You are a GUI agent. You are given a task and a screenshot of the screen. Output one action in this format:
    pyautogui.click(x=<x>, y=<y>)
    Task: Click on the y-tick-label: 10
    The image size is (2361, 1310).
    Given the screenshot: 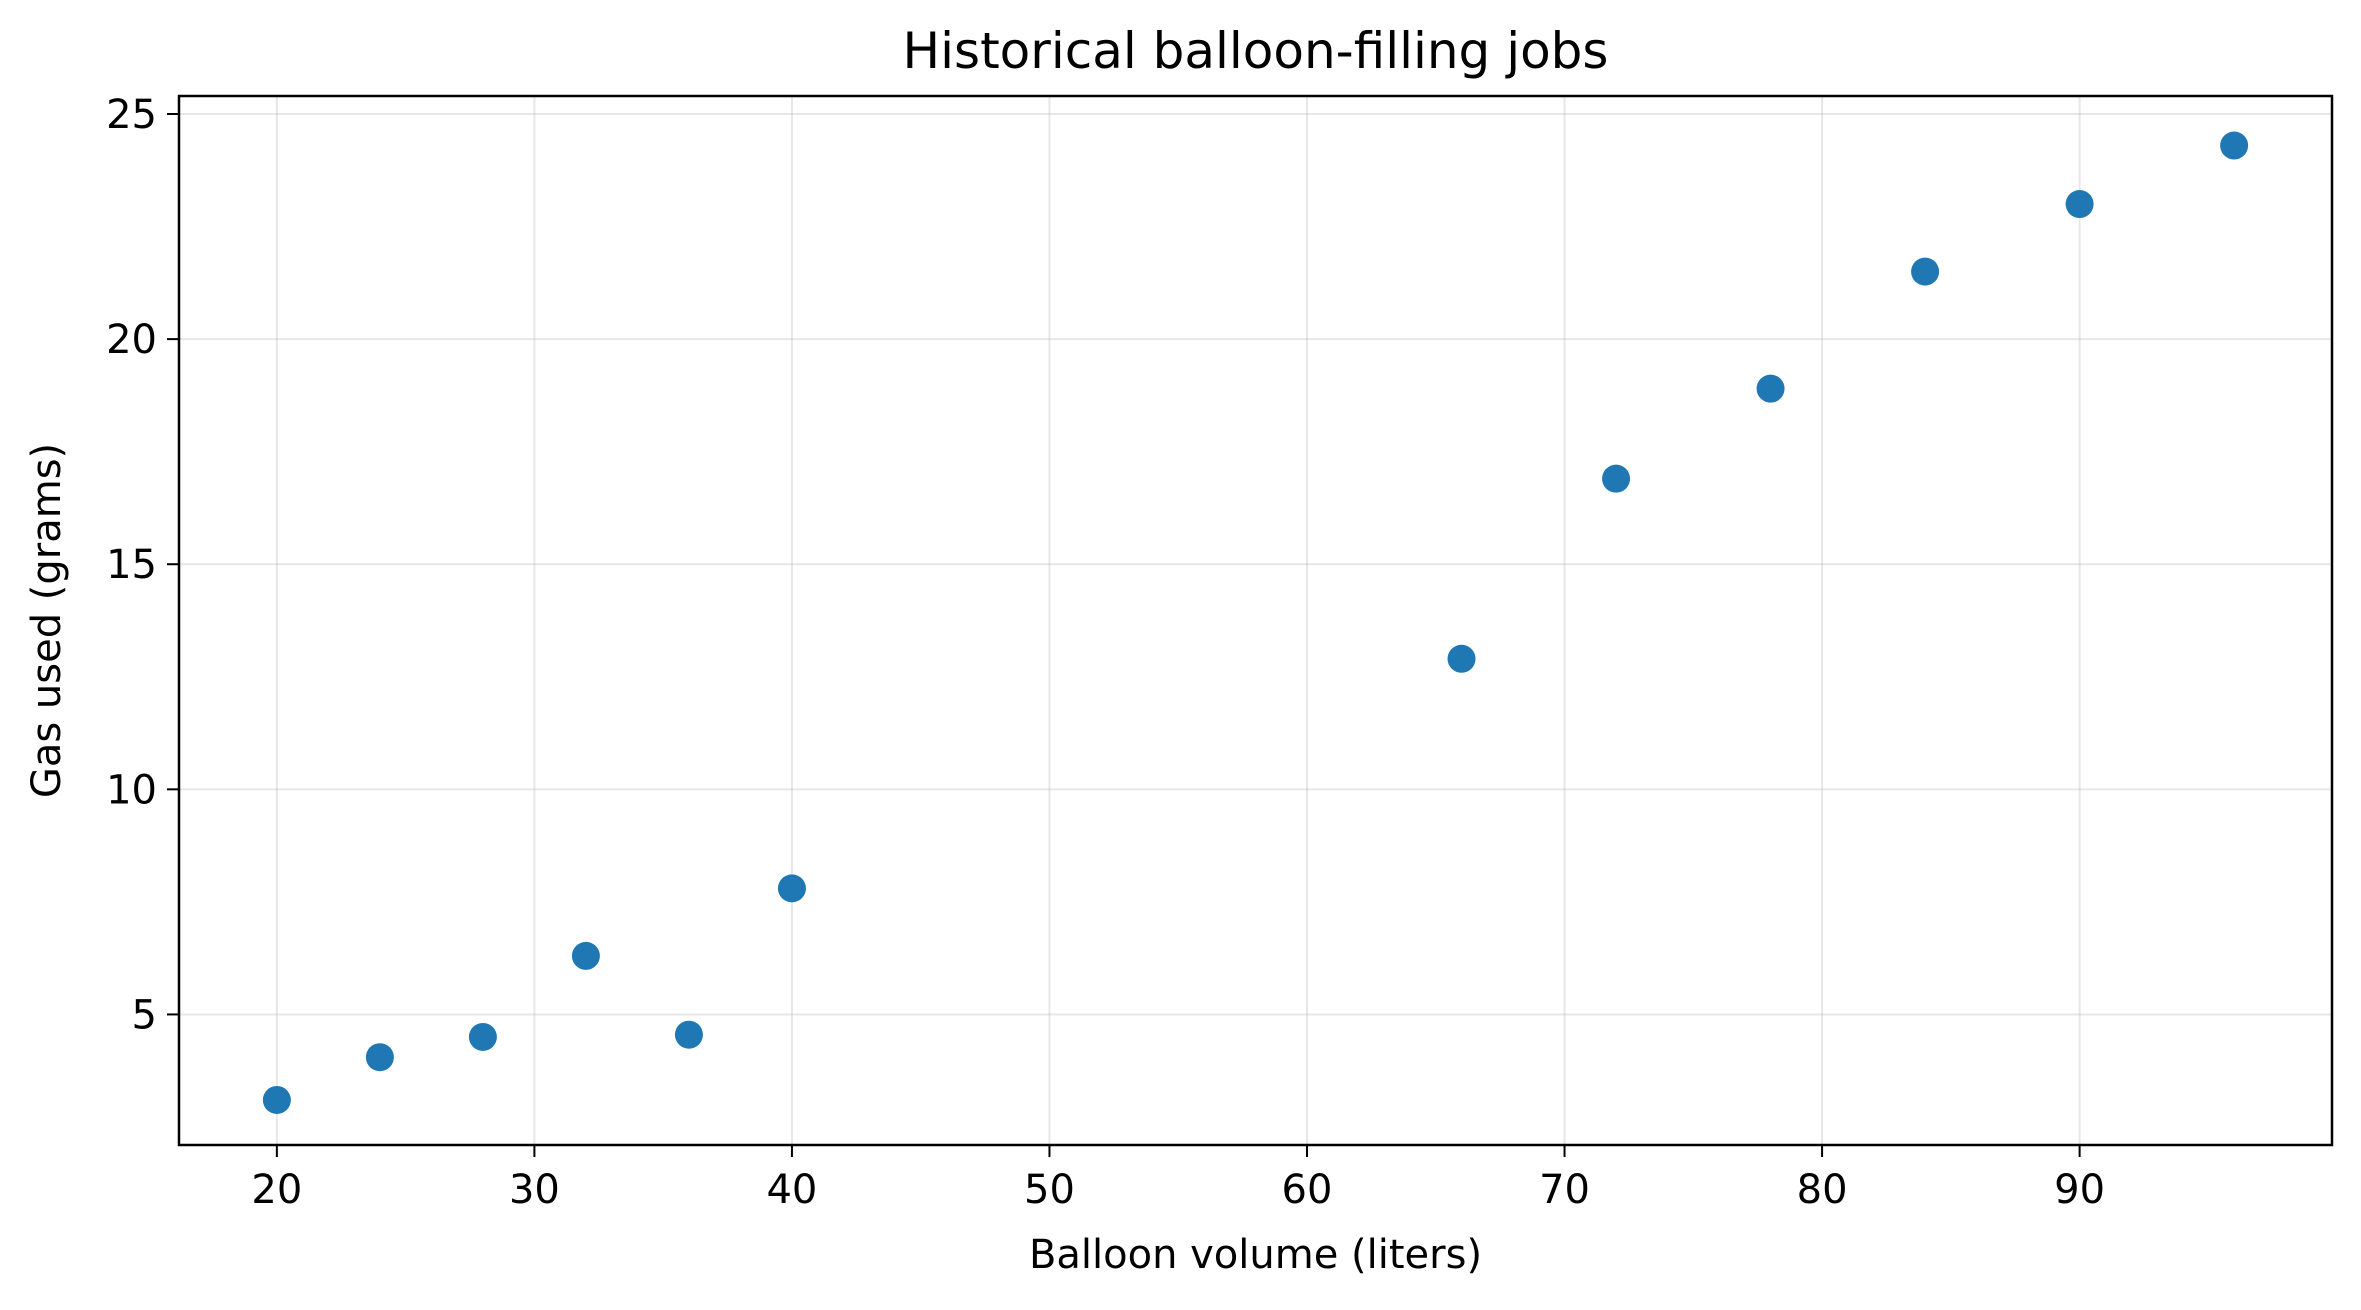 What is the action you would take?
    pyautogui.click(x=131, y=790)
    